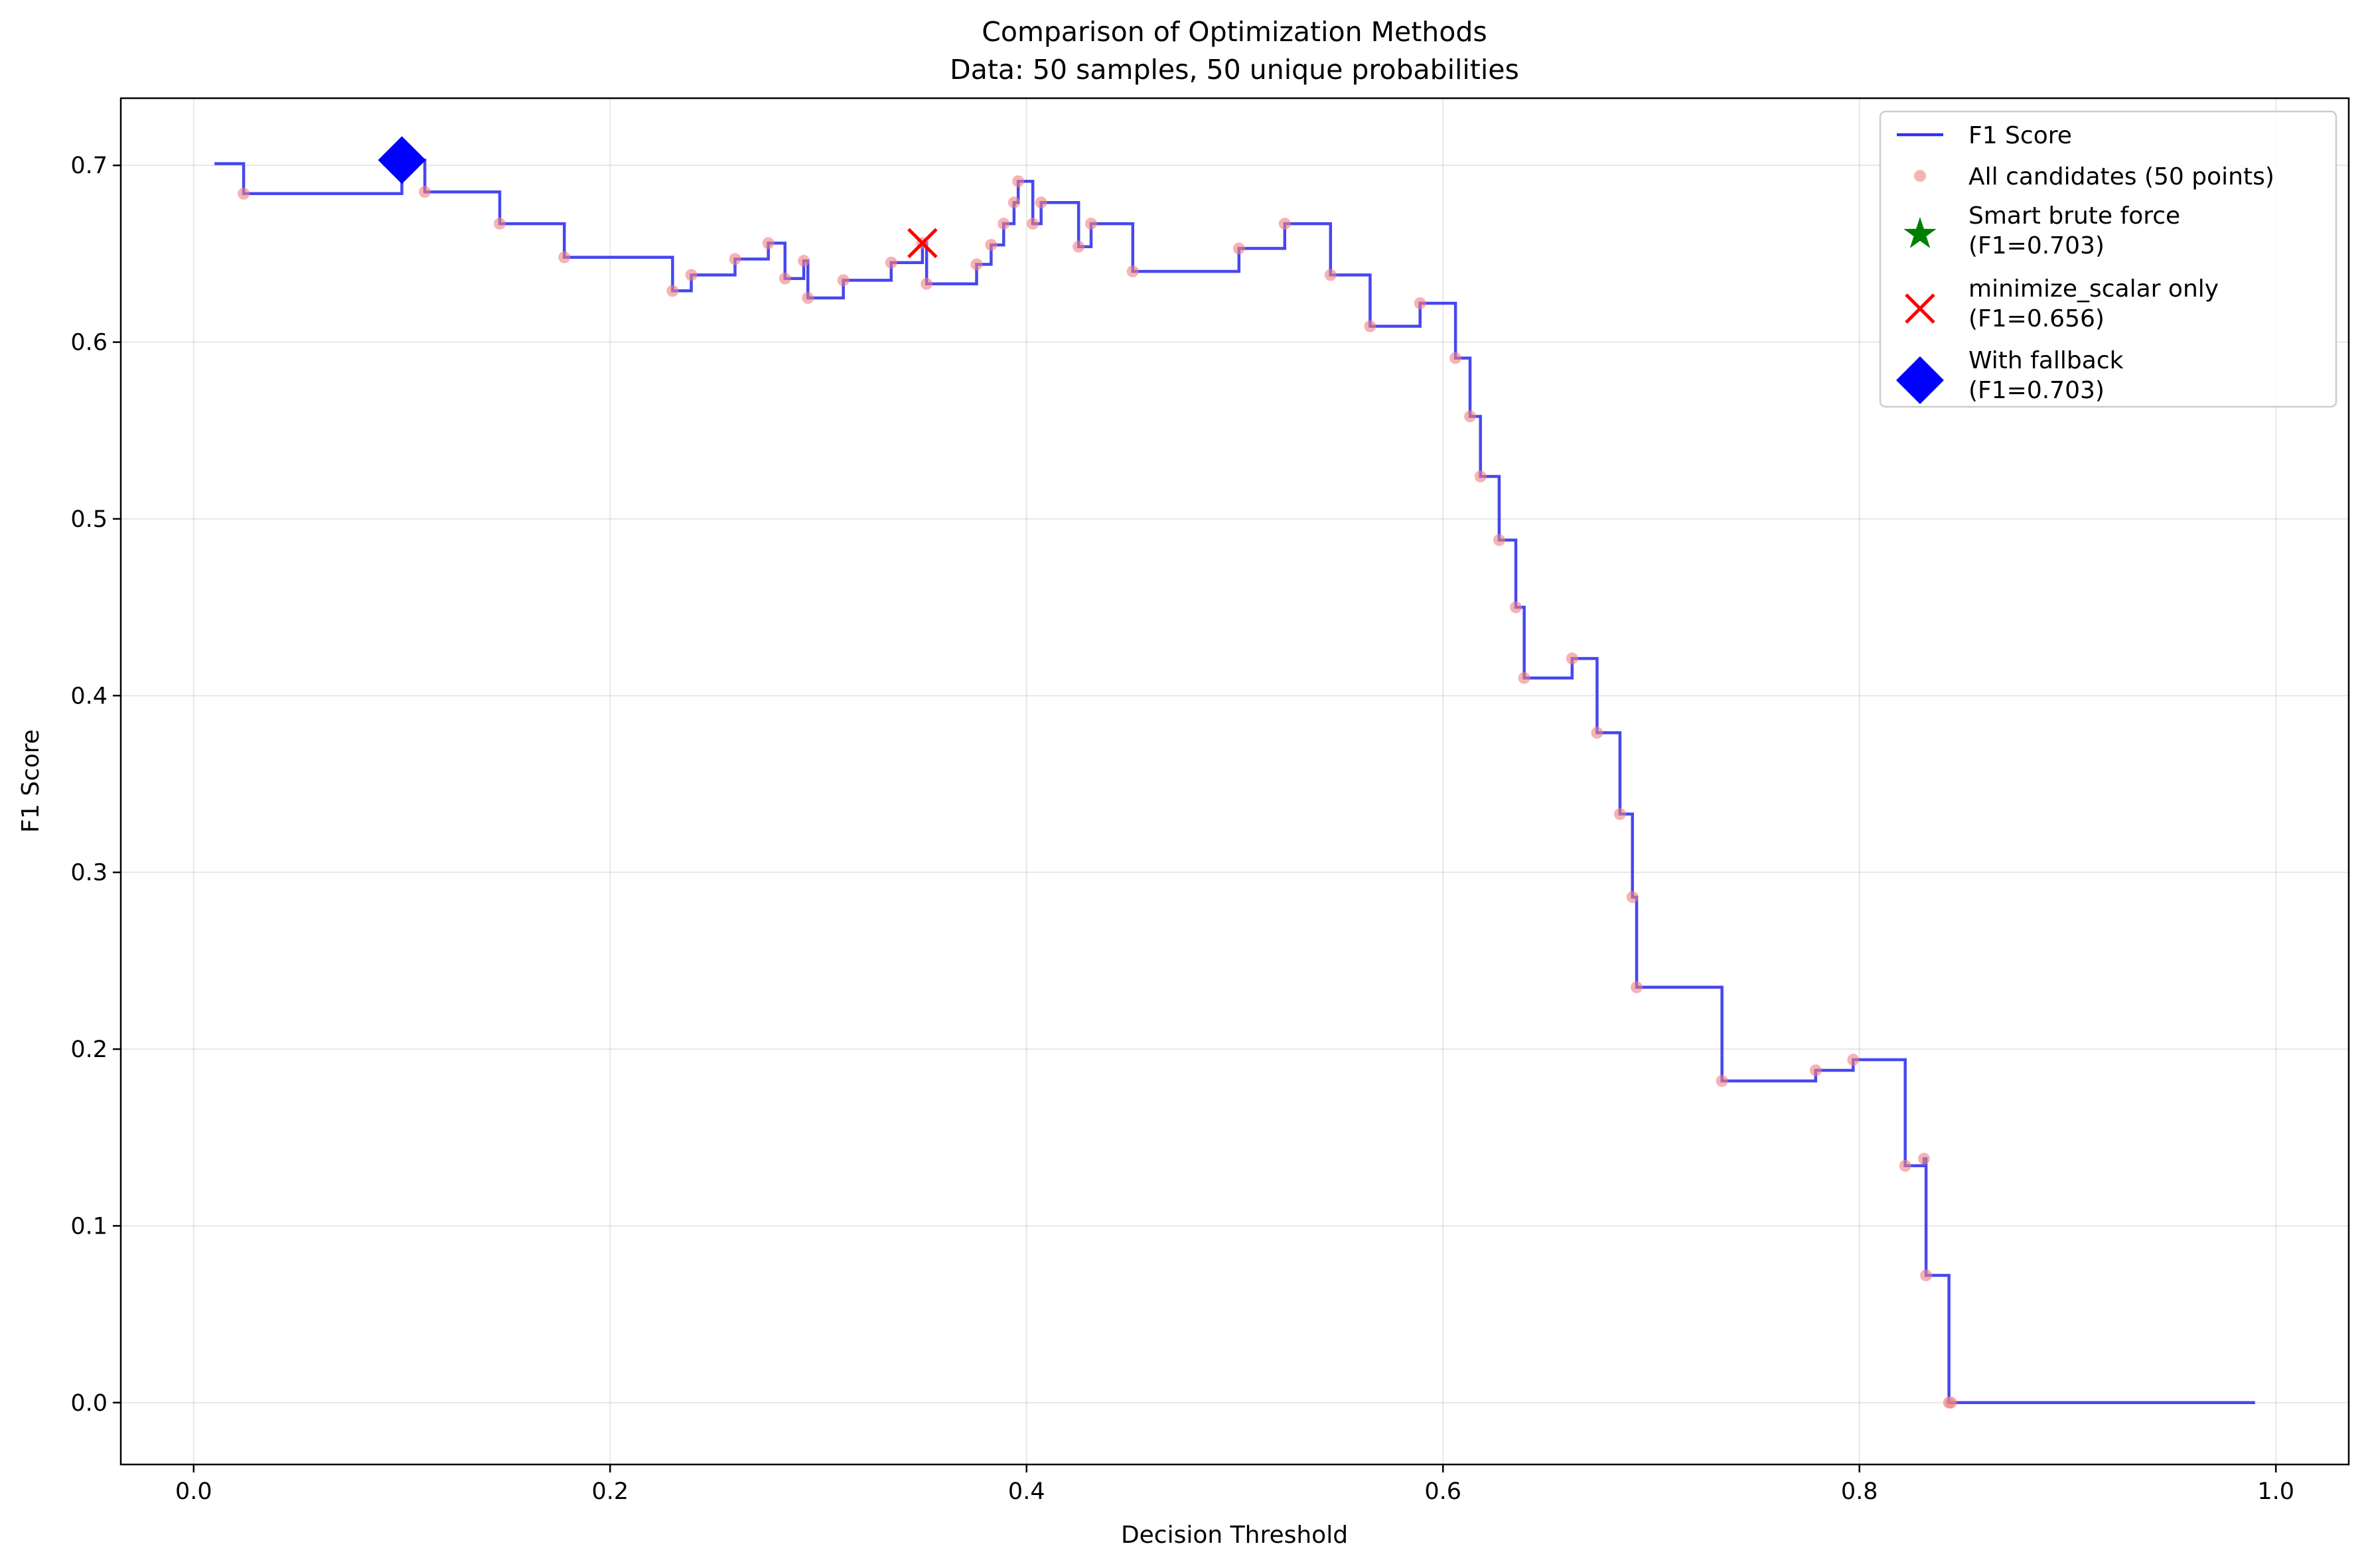 The image size is (2368, 1568). What do you see at coordinates (89, 166) in the screenshot?
I see `y-tick-label: 0.7` at bounding box center [89, 166].